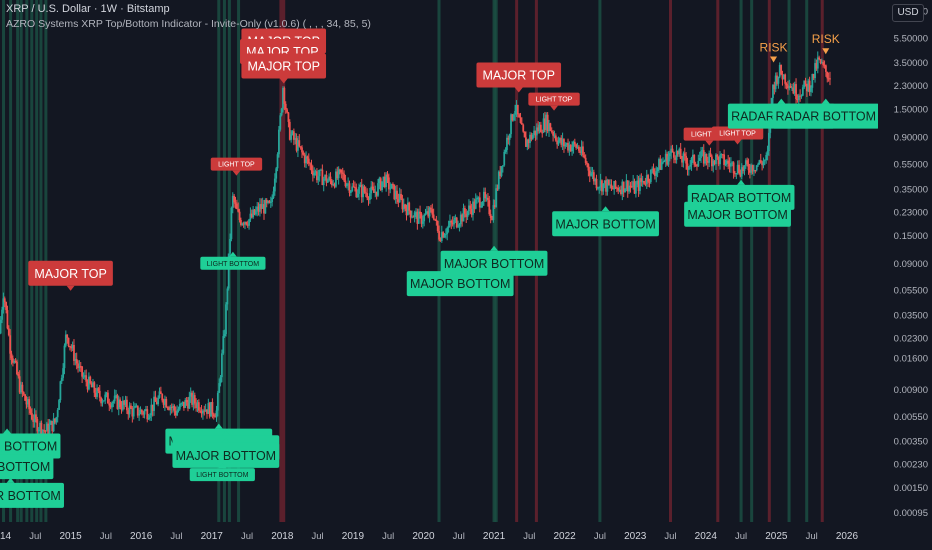 The image size is (932, 550). I want to click on signal-band-bottom, so click(752, 261).